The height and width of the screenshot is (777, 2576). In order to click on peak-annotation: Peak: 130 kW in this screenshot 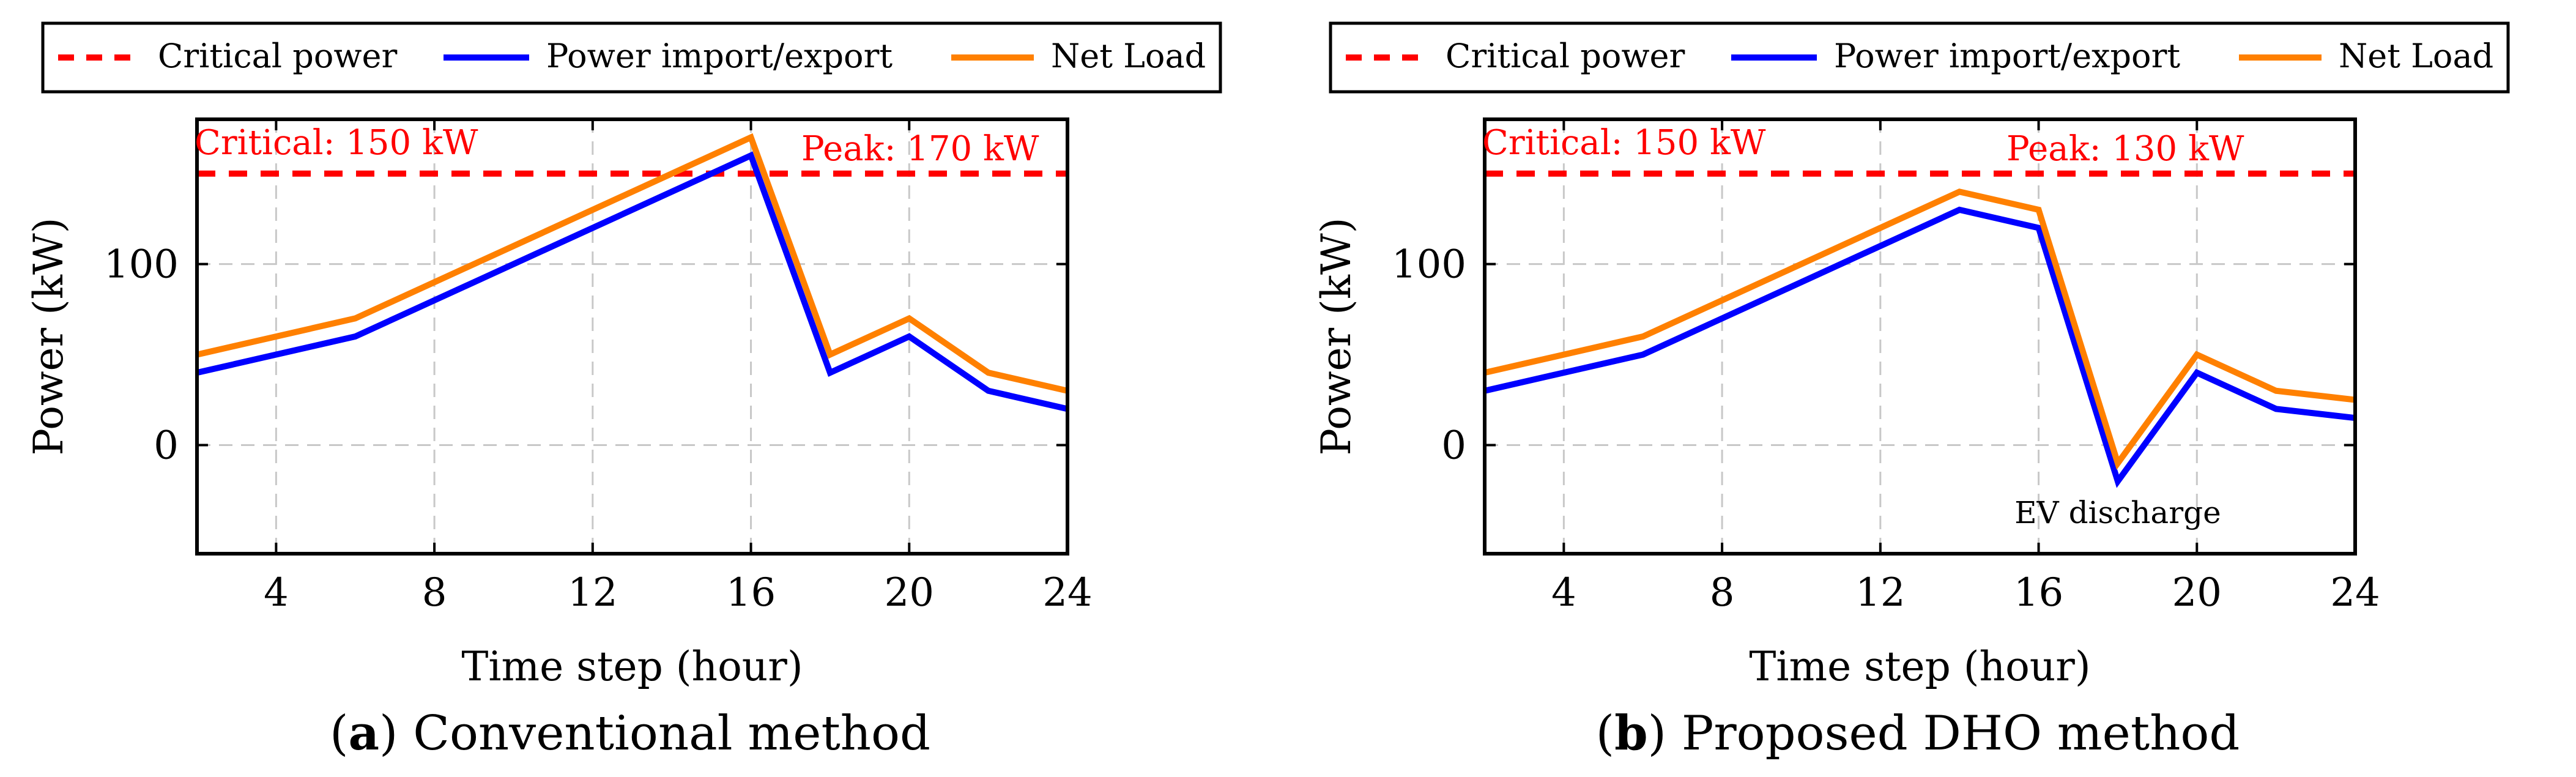, I will do `click(2125, 149)`.